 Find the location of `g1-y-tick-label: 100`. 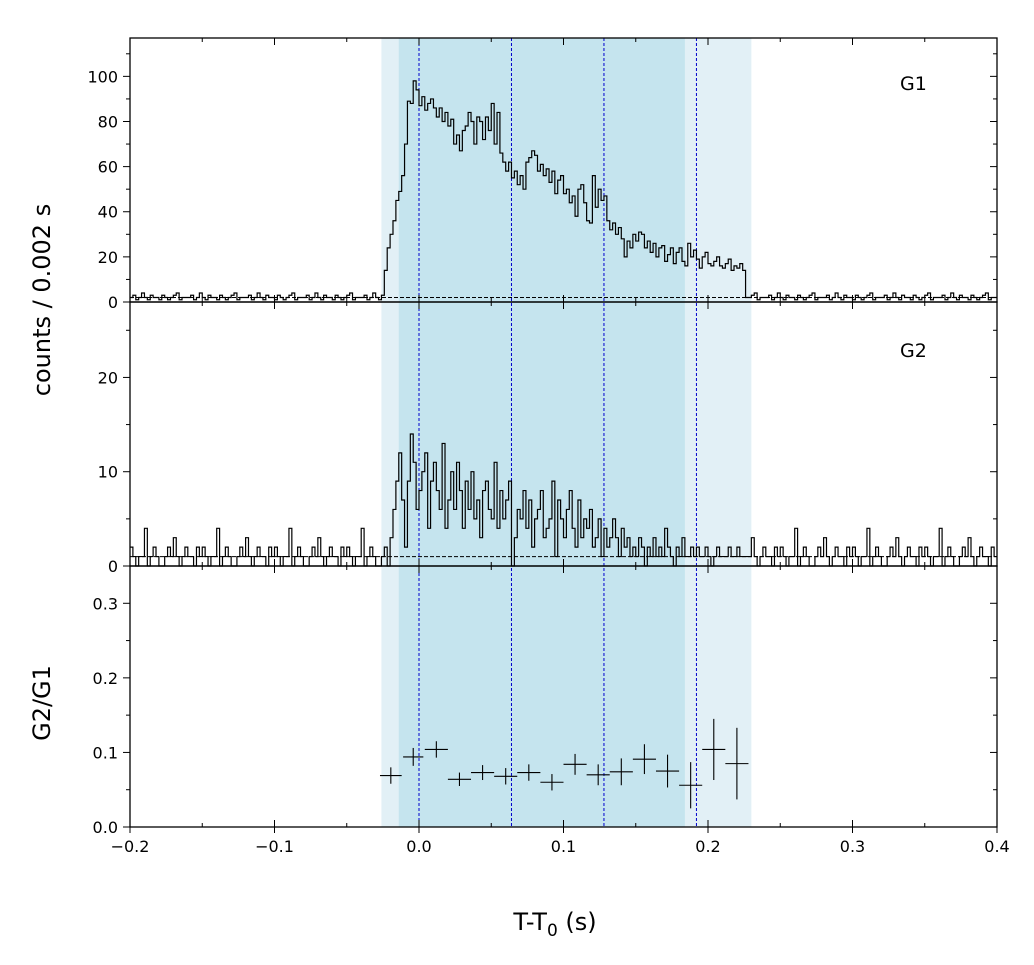

g1-y-tick-label: 100 is located at coordinates (102, 76).